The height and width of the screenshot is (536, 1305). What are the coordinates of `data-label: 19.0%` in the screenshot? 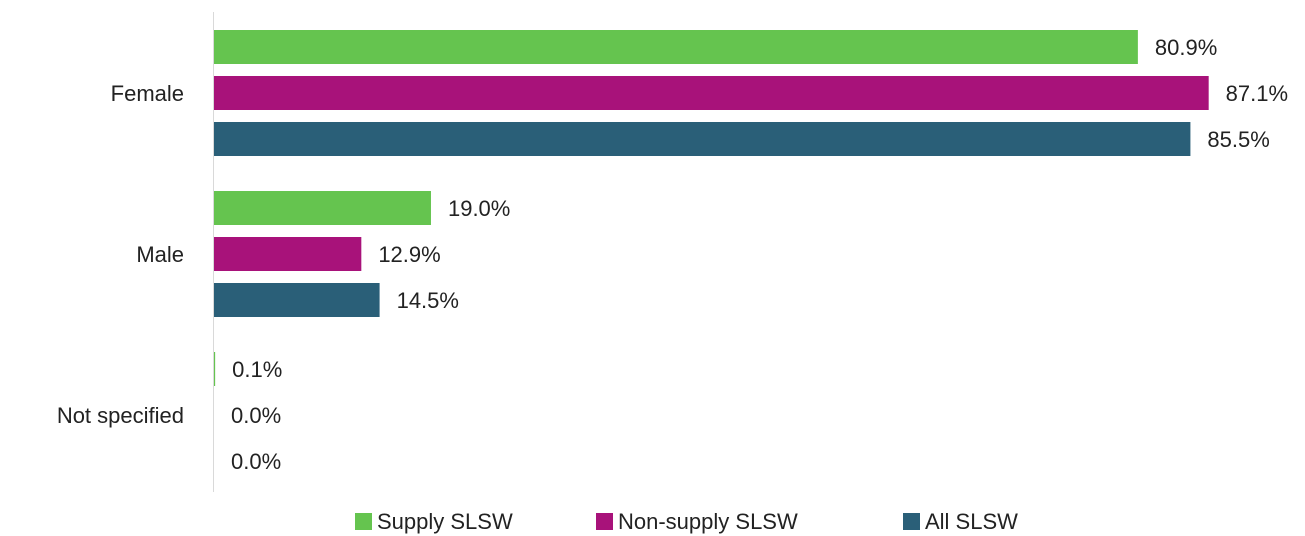 It's located at (479, 208).